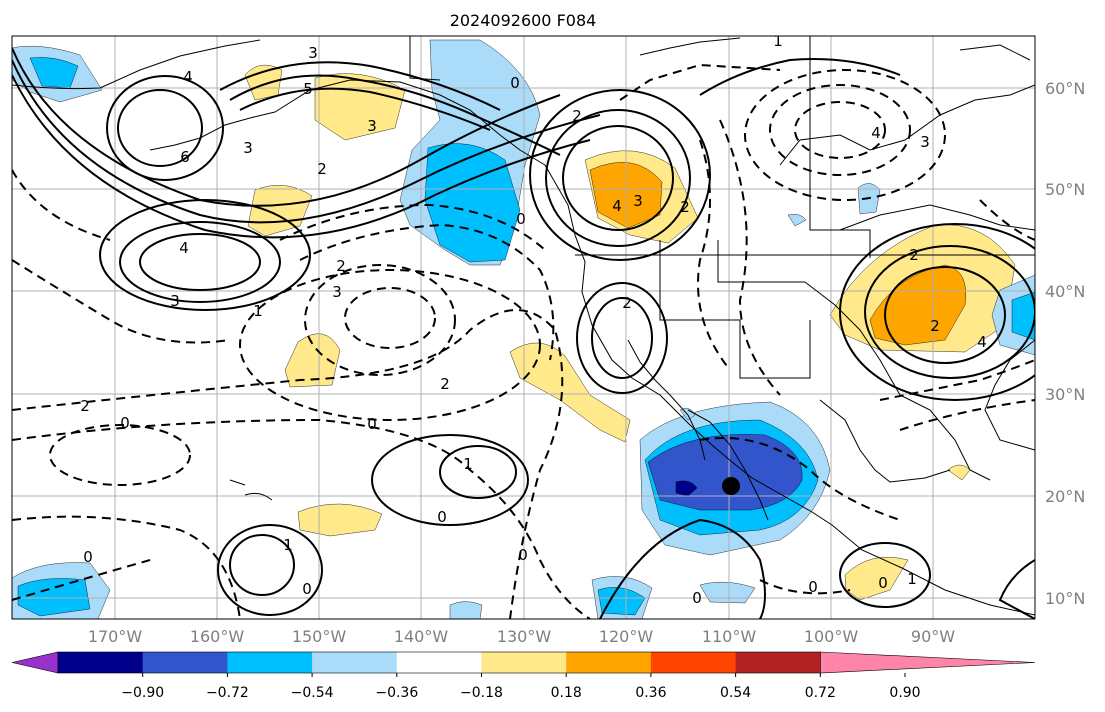  Describe the element at coordinates (142, 693) in the screenshot. I see `colorbar-tick-label: −0.90` at that location.